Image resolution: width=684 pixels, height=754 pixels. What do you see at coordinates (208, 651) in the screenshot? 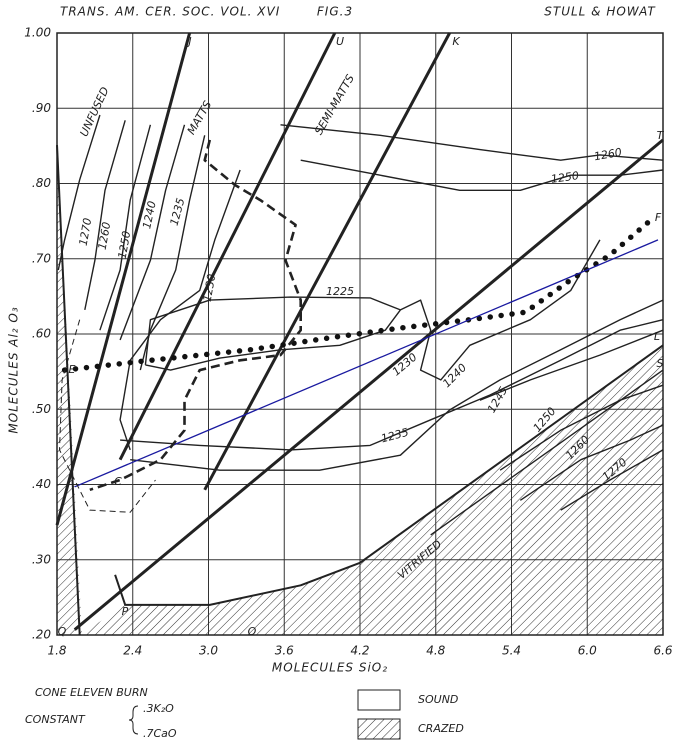
I see `x-tick-label: 3.0` at bounding box center [208, 651].